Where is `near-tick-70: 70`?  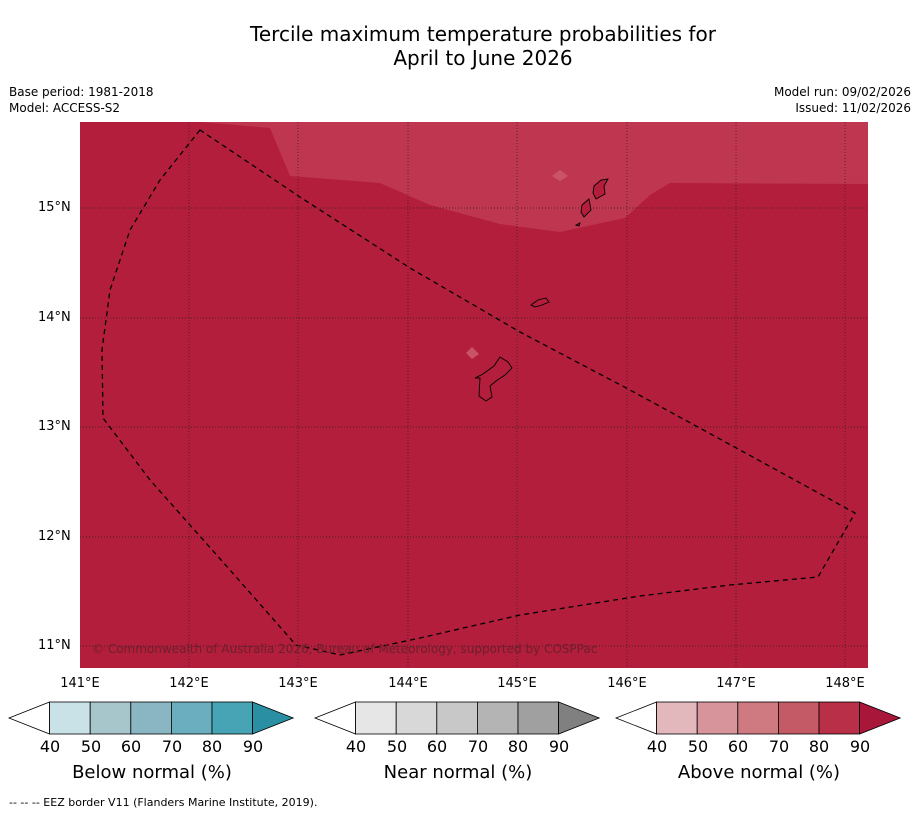
near-tick-70: 70 is located at coordinates (478, 746).